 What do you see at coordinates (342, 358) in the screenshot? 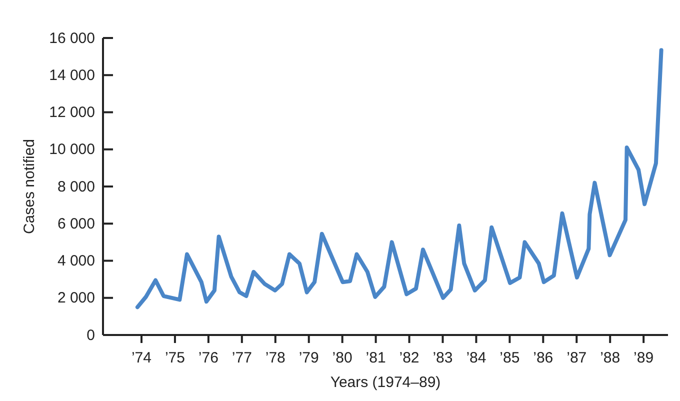
I see `x-tick-label: ’80` at bounding box center [342, 358].